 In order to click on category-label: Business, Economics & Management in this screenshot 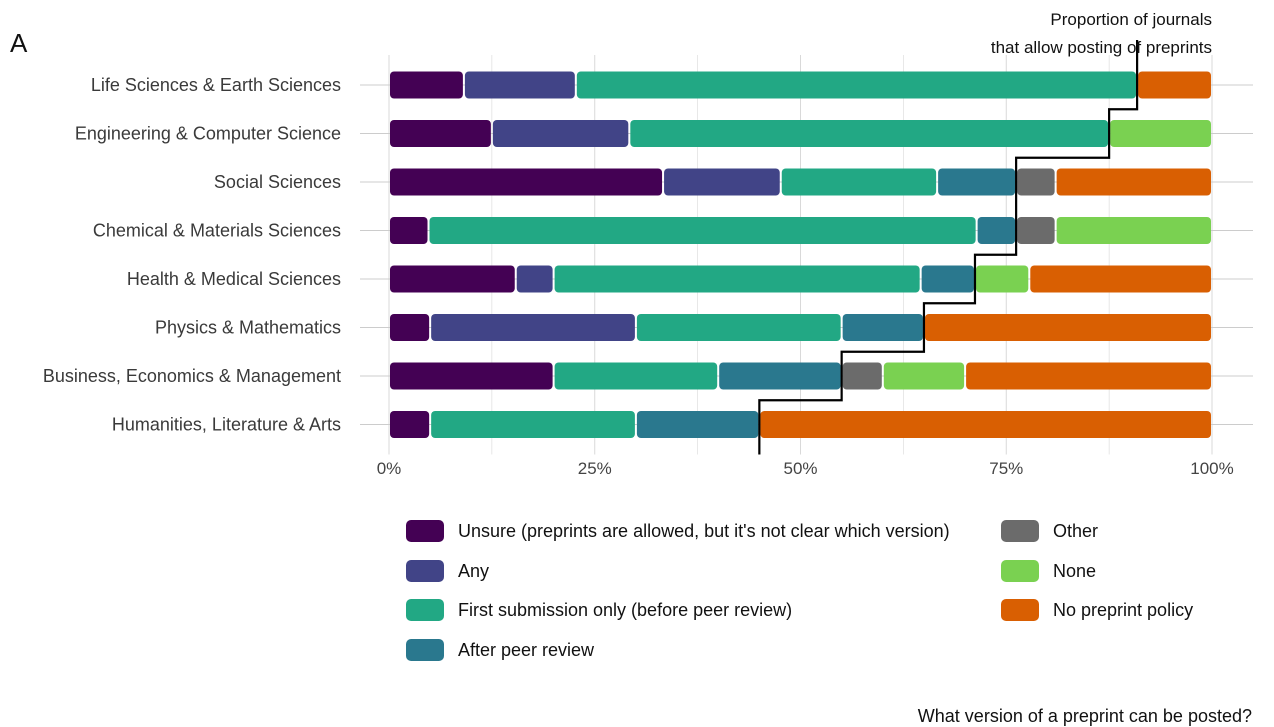, I will do `click(192, 376)`.